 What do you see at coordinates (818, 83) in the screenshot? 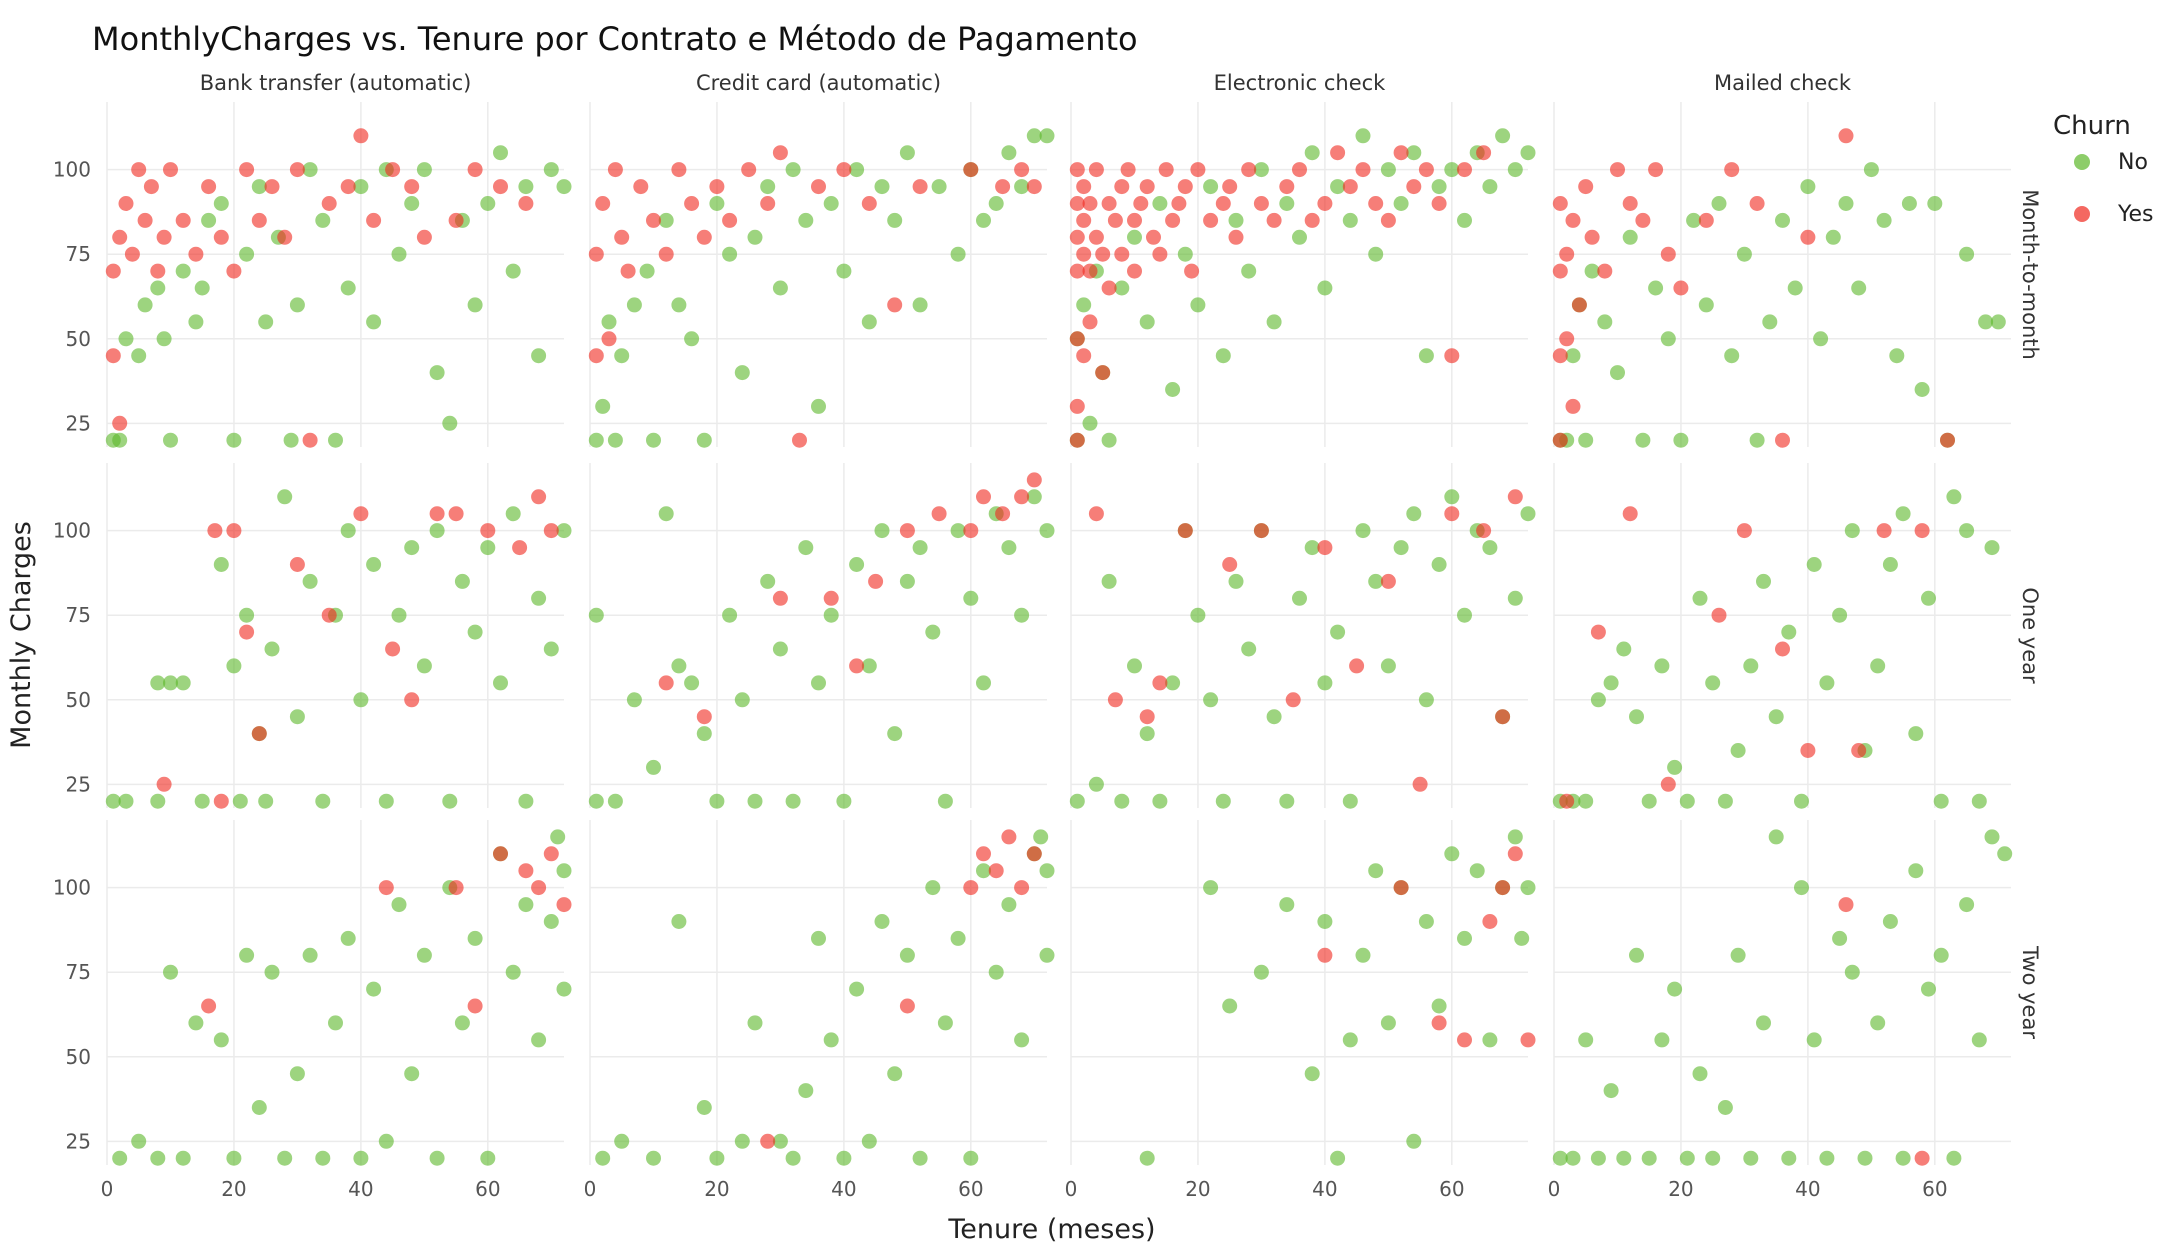
I see `column-strip-label: Credit card (automatic)` at bounding box center [818, 83].